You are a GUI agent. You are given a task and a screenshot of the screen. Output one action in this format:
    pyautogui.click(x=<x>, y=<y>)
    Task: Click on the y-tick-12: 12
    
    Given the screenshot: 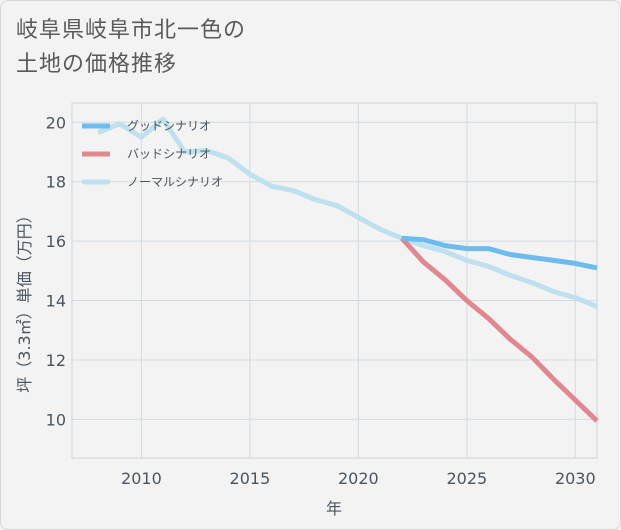 What is the action you would take?
    pyautogui.click(x=56, y=360)
    